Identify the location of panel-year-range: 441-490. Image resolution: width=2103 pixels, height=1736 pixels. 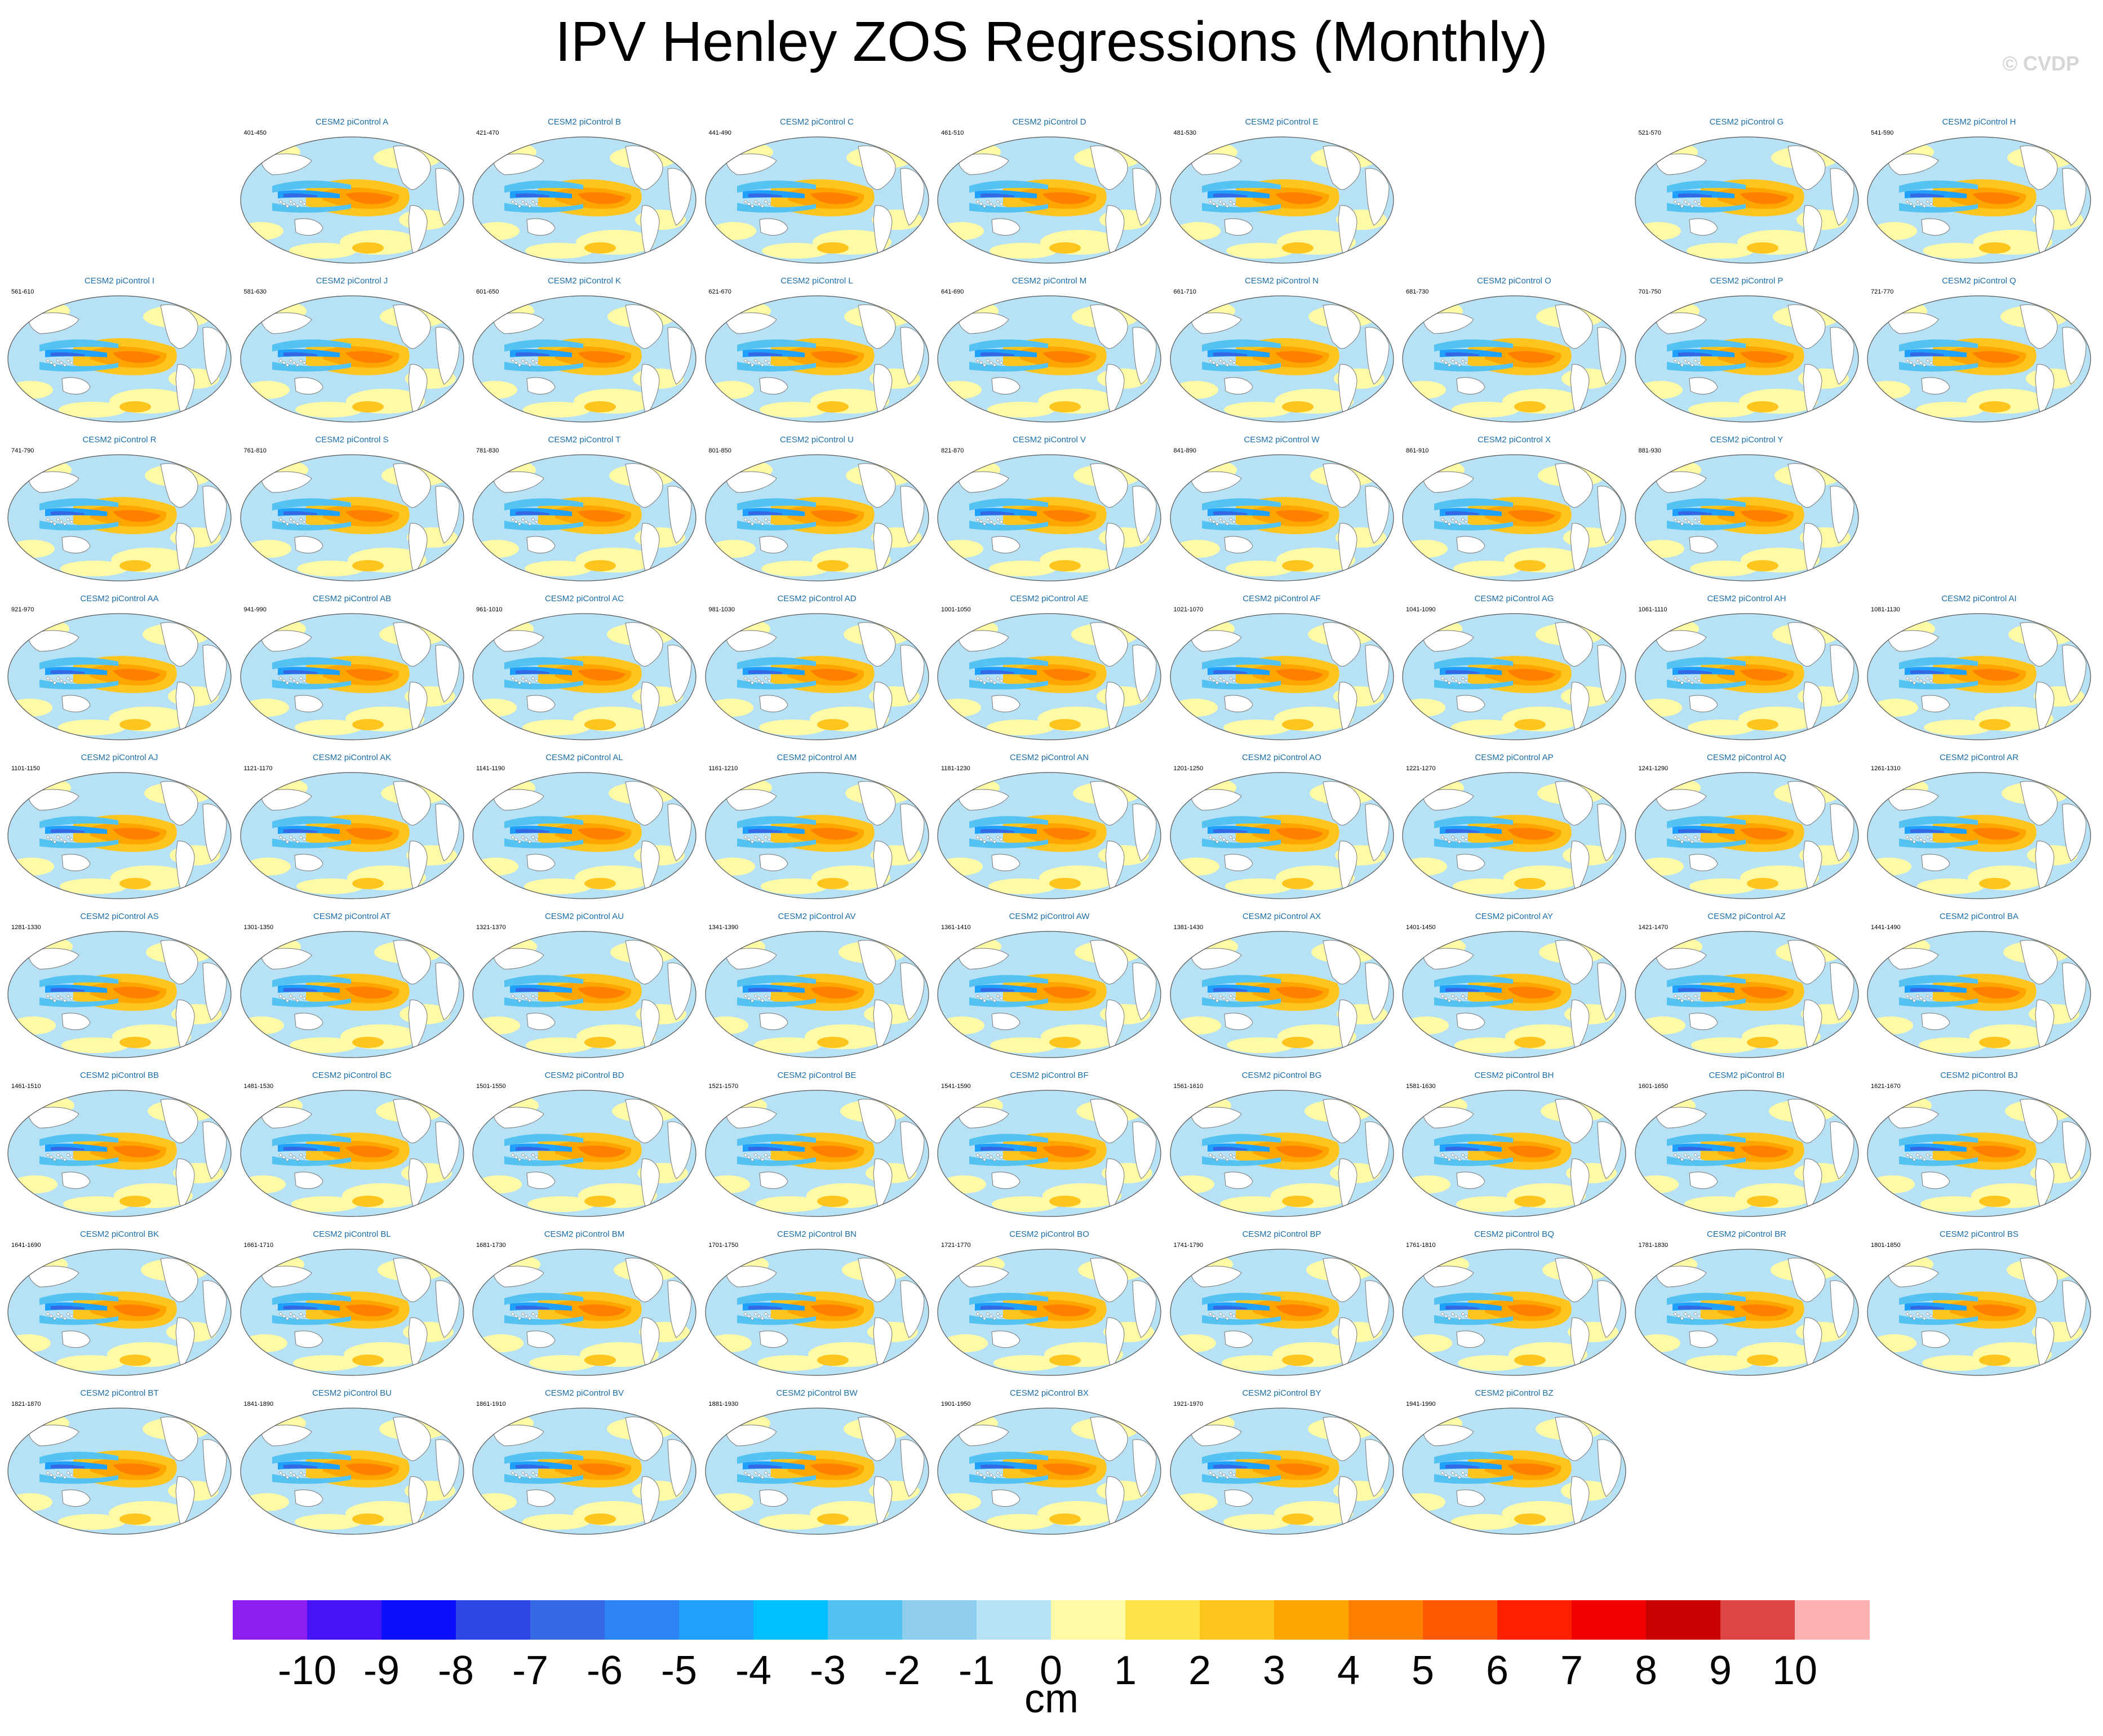
(719, 133).